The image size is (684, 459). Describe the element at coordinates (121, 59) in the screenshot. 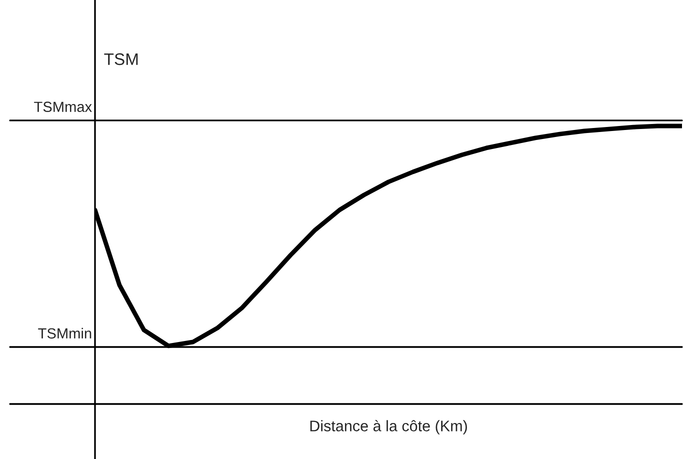

I see `y-axis-title: TSM` at that location.